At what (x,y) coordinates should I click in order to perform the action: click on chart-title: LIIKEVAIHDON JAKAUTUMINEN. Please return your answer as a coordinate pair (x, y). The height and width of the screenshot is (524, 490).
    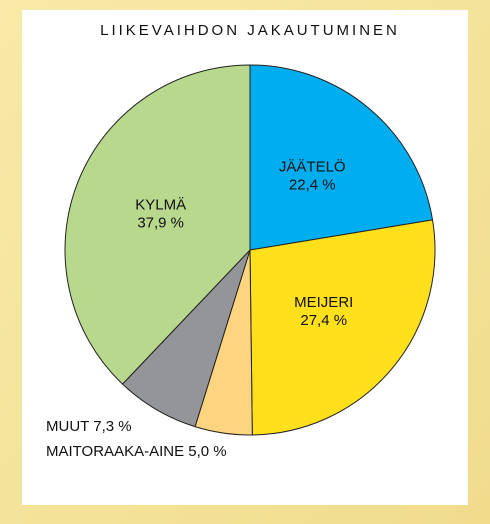
    Looking at the image, I should click on (250, 30).